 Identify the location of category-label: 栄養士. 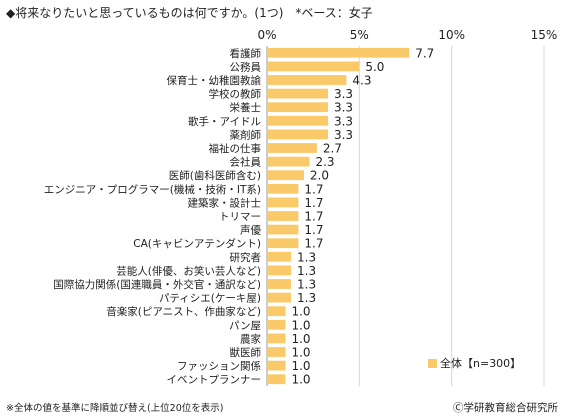
(246, 107).